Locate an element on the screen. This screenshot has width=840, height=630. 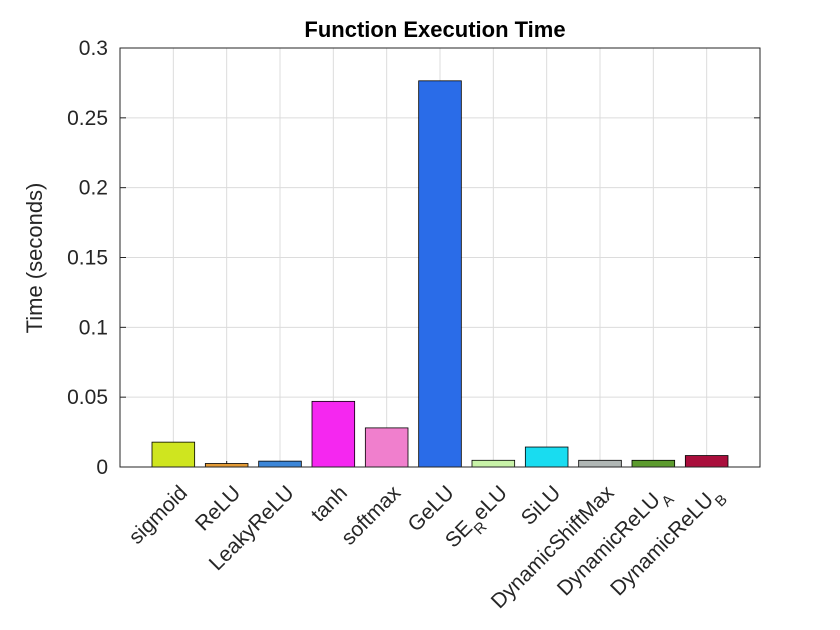
bar-sigmoid is located at coordinates (173, 454).